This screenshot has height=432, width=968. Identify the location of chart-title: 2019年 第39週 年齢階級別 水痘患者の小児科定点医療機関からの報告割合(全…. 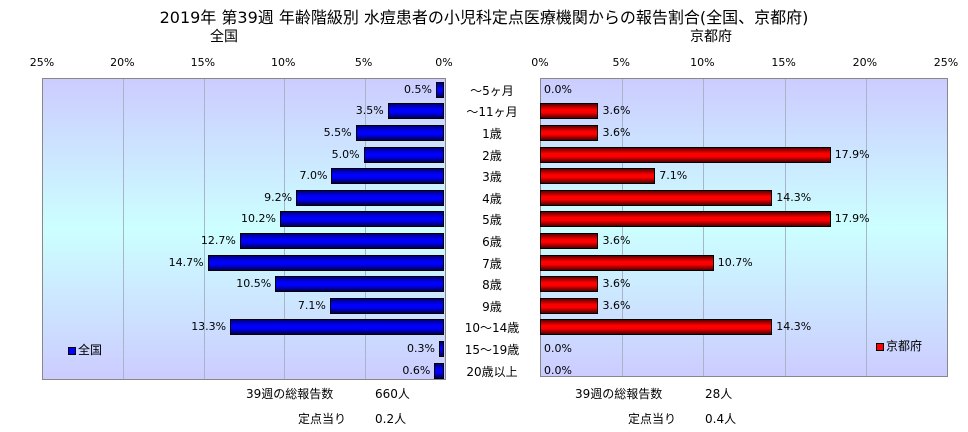
(484, 17).